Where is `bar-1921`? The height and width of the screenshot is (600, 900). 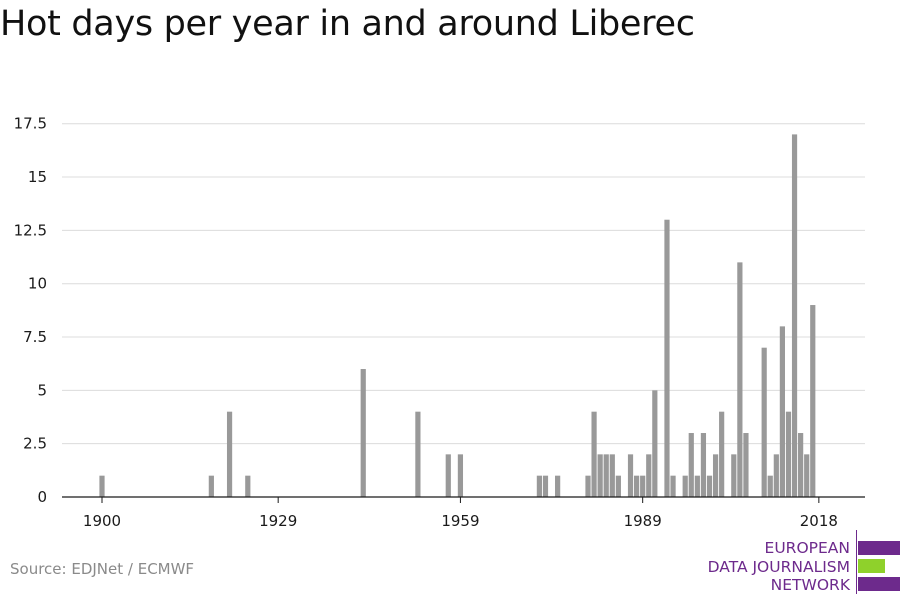
bar-1921 is located at coordinates (229, 454).